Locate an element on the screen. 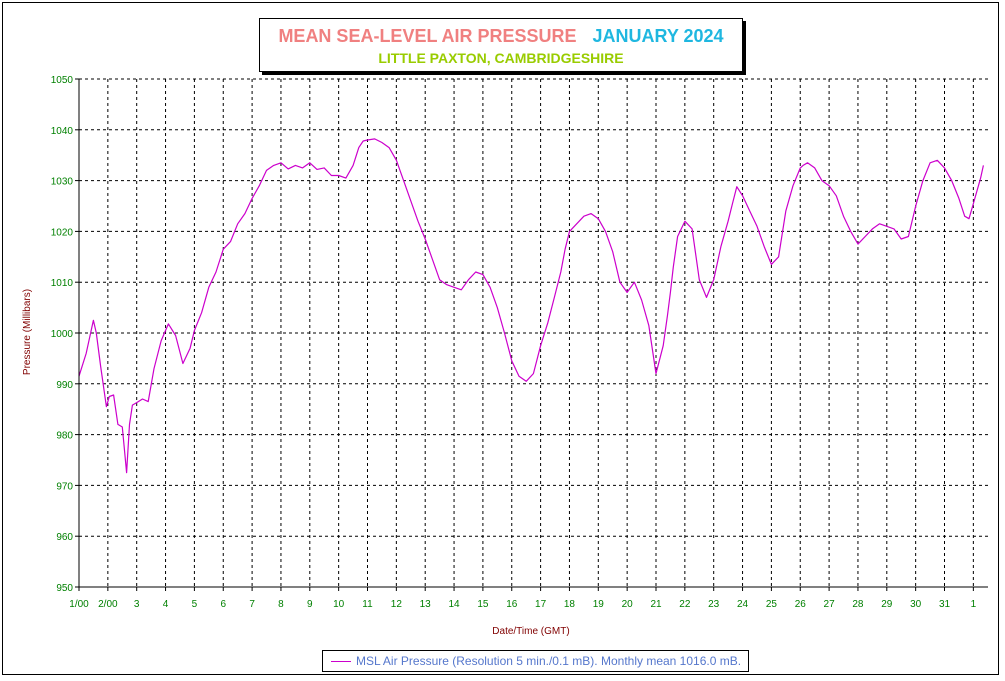 This screenshot has height=681, width=1005. x-tick-label: 6 is located at coordinates (223, 604).